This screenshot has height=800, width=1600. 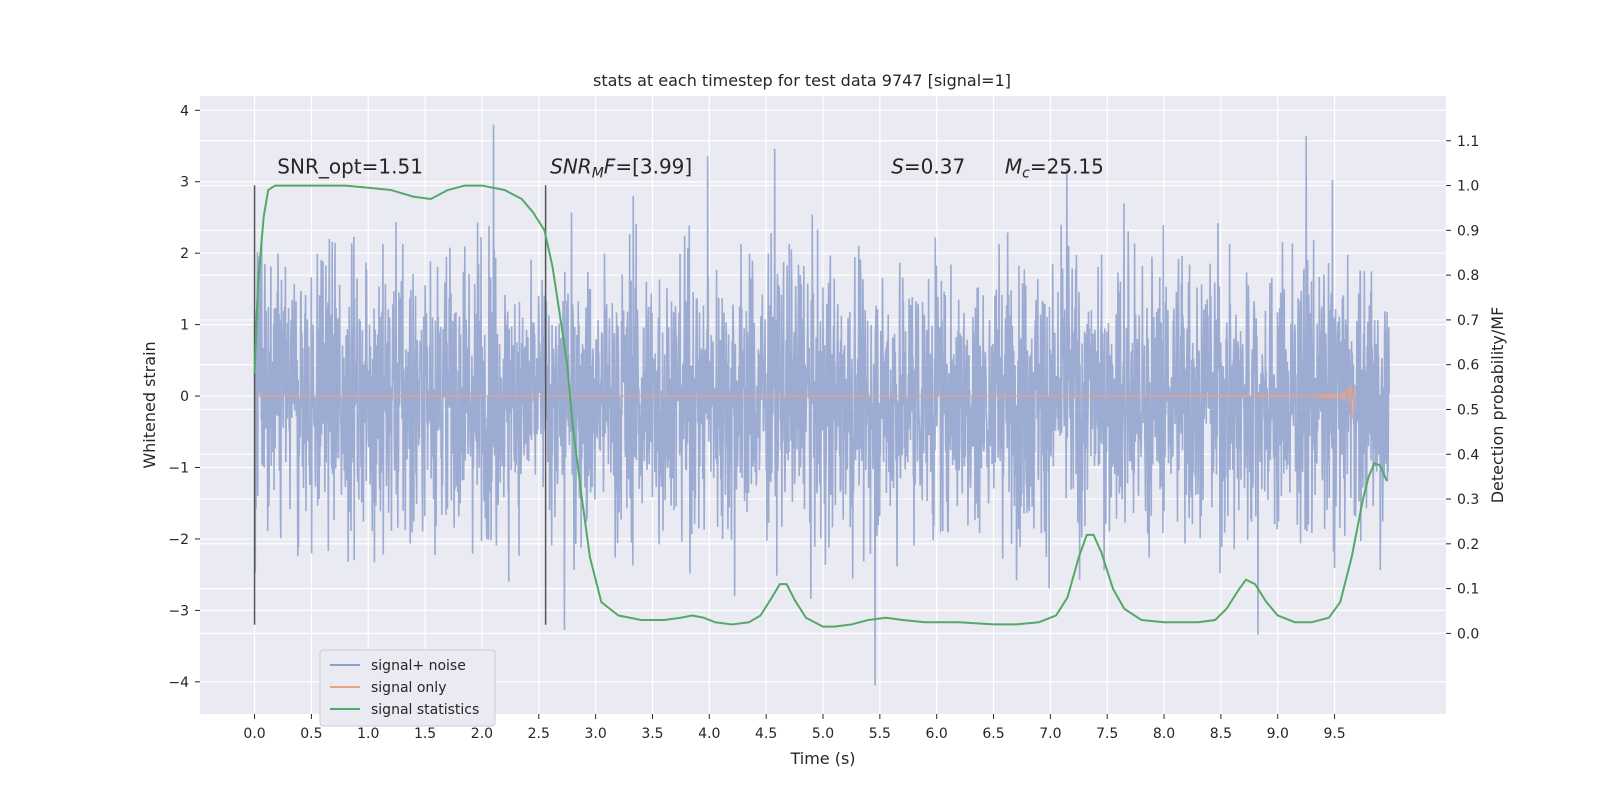 I want to click on legend-box, so click(x=407, y=688).